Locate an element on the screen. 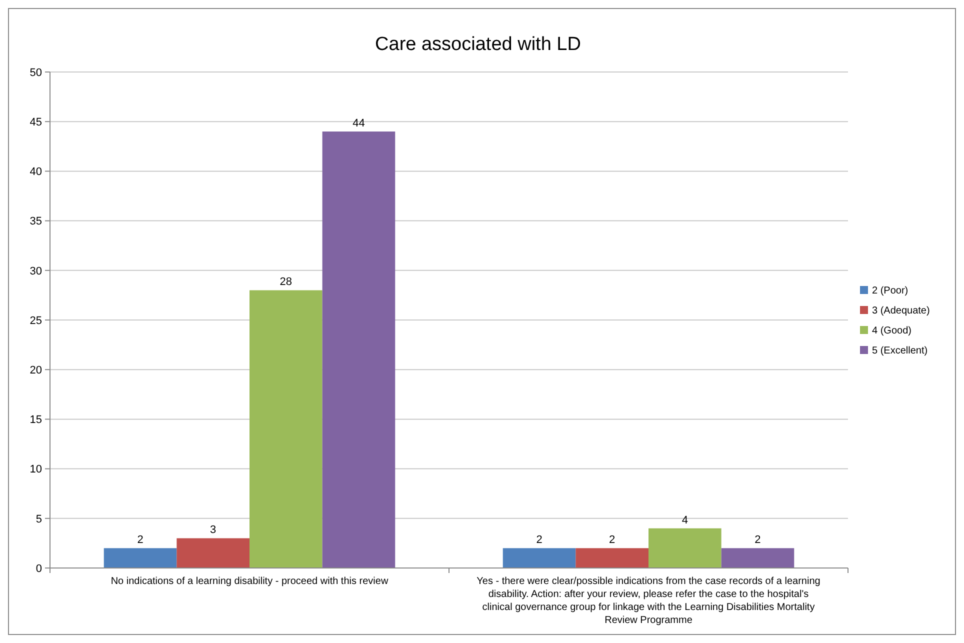 This screenshot has width=964, height=643. x-tick-label: No indications of a learning disability - proceed with this review is located at coordinates (249, 581).